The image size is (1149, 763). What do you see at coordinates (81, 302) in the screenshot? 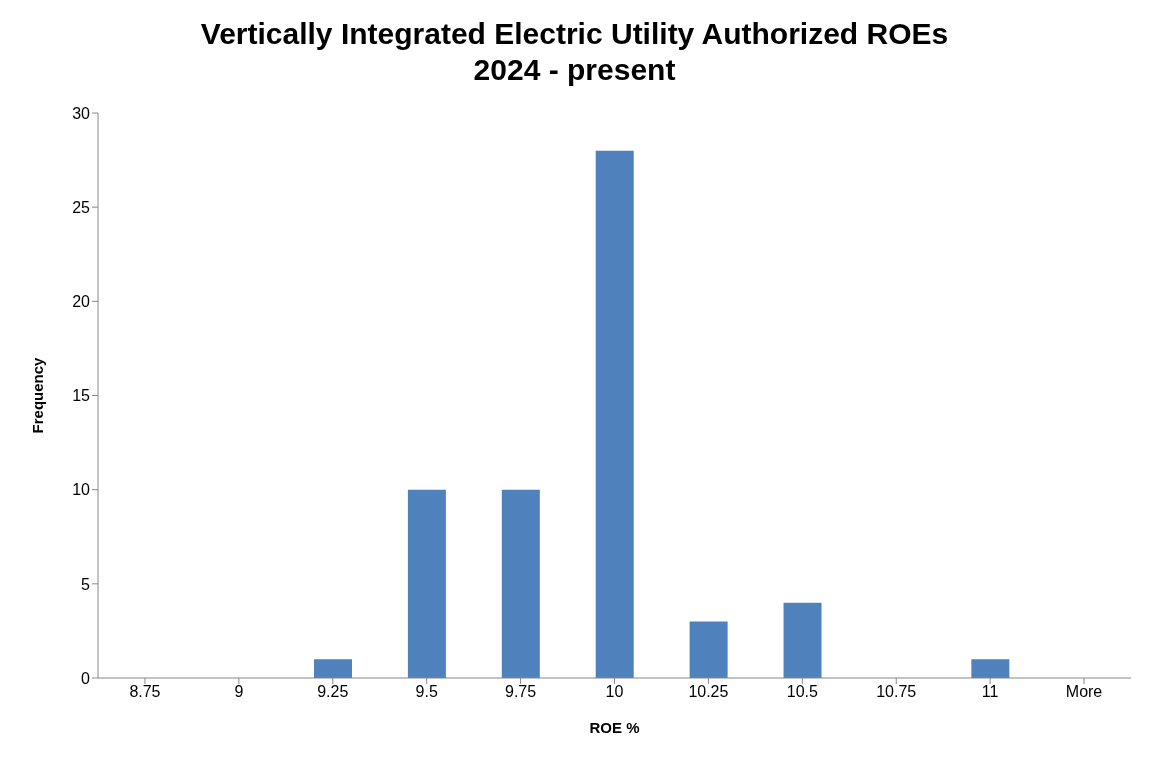
I see `y-tick-label: 20` at bounding box center [81, 302].